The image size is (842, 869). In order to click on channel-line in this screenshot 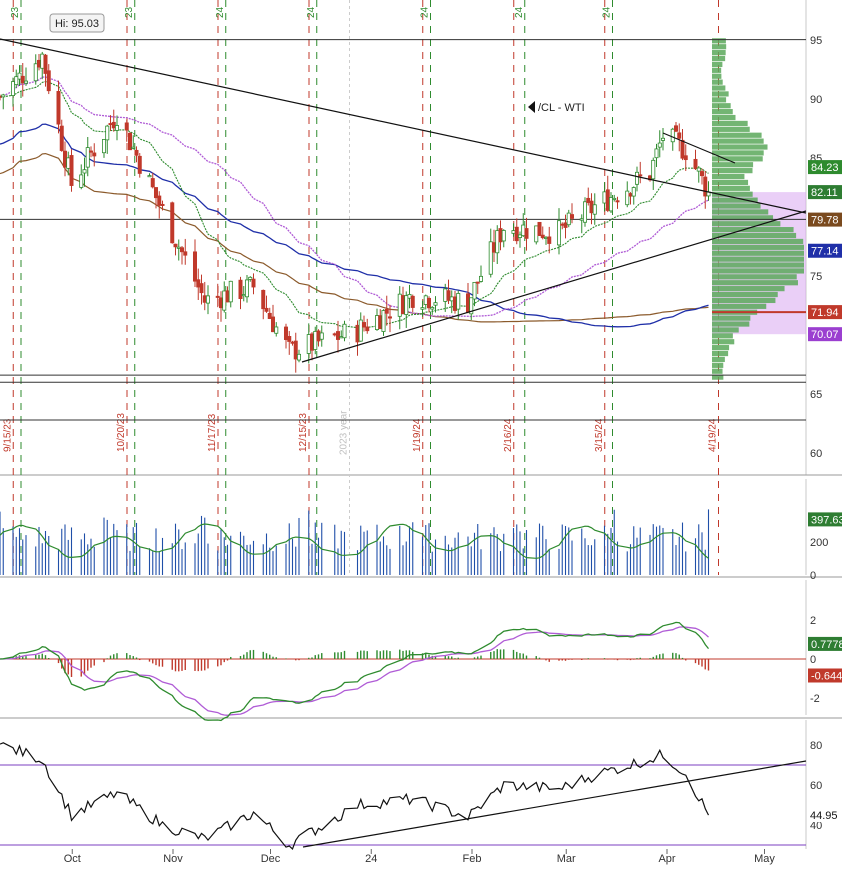, I will do `click(699, 148)`.